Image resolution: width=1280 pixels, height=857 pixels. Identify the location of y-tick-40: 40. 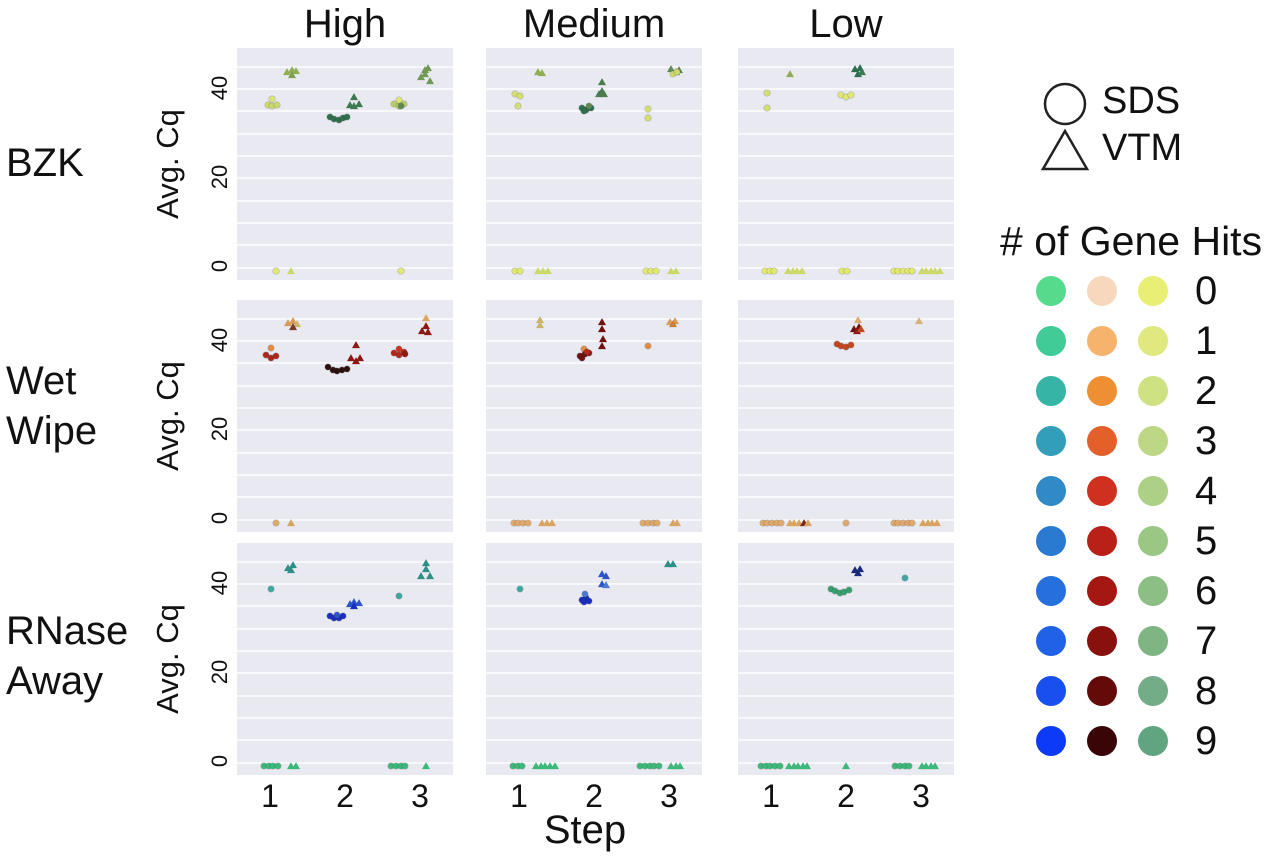
(219, 583).